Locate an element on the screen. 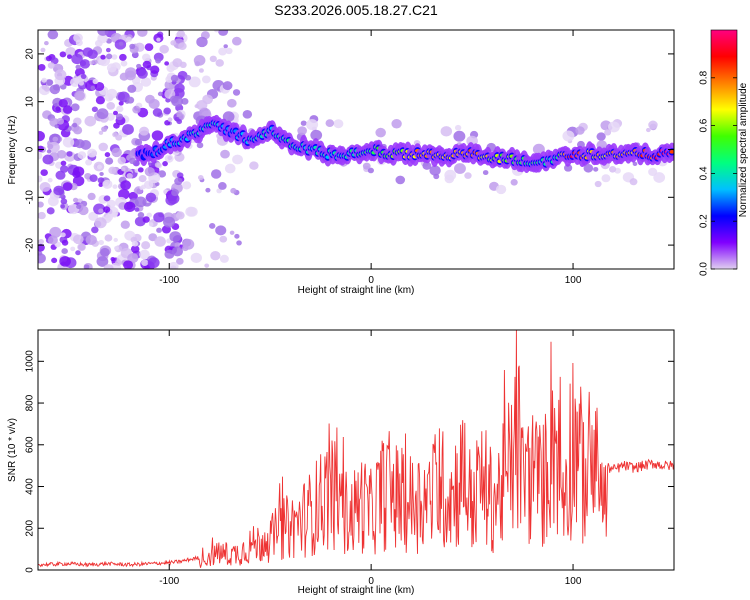 The width and height of the screenshot is (750, 600). snr-y-label: SNR (10 * v/v) is located at coordinates (12, 450).